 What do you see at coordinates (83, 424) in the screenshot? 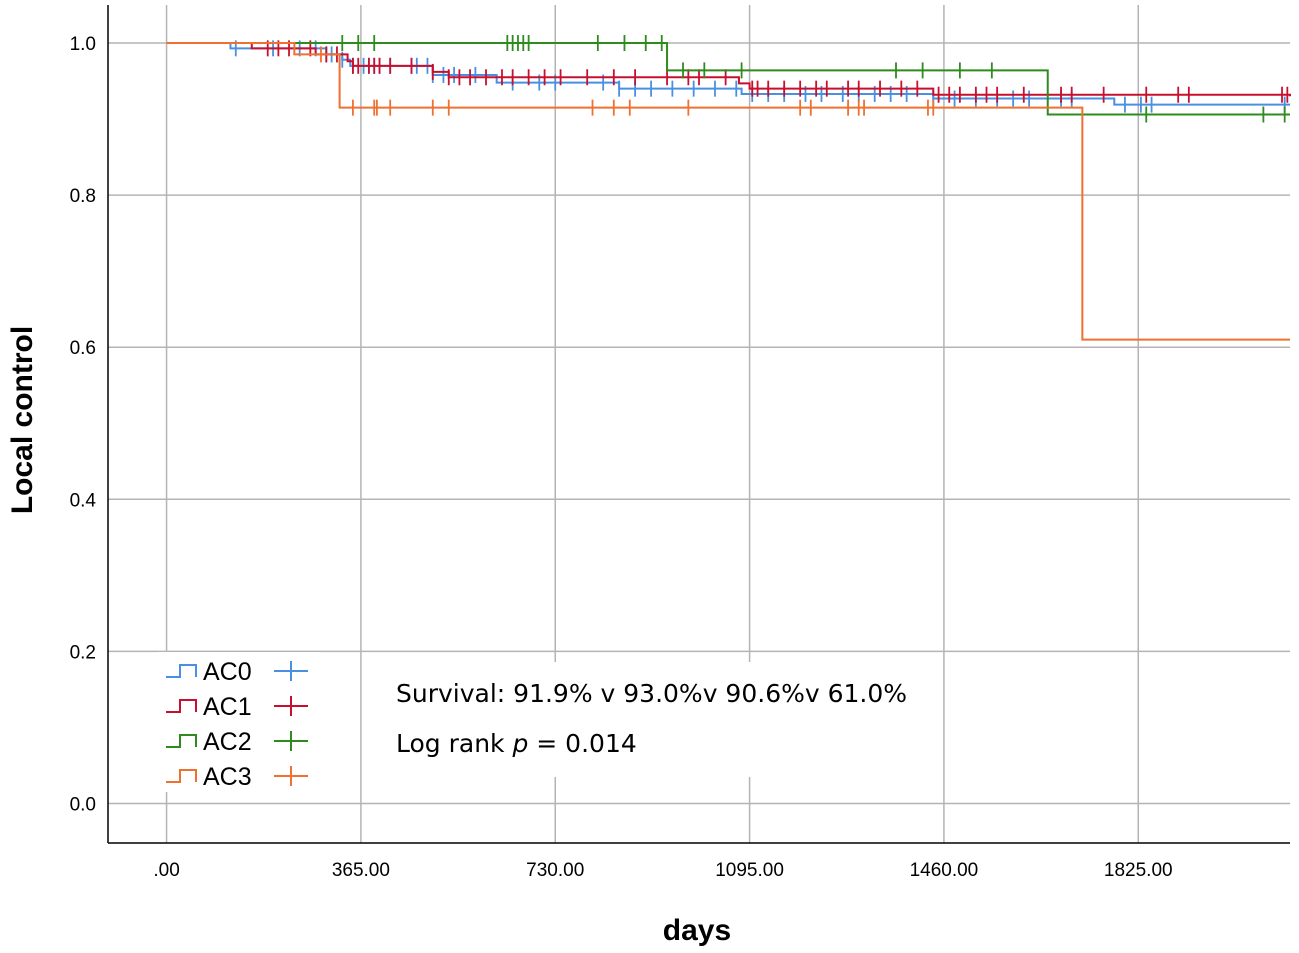
I see `y-tick-labels: 0.0 0.2 0.4 0.6 0.8 1.0` at bounding box center [83, 424].